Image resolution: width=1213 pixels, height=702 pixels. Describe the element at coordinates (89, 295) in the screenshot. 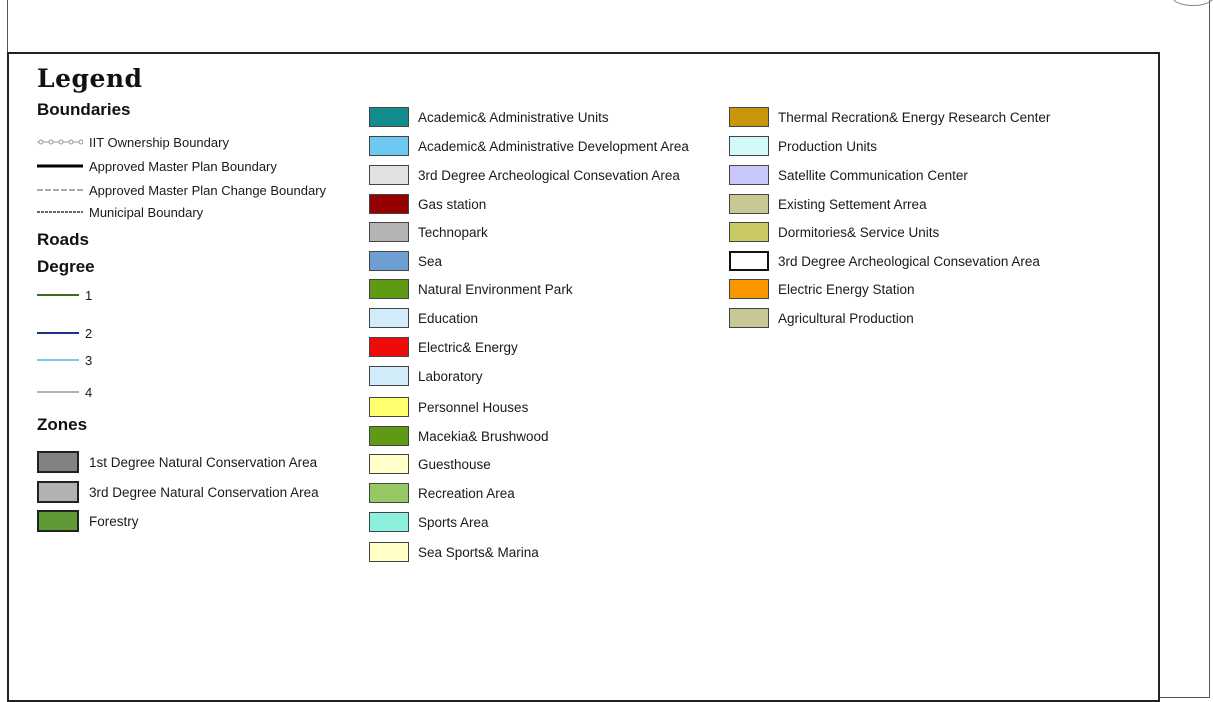

I see `road-degree-label: 1` at that location.